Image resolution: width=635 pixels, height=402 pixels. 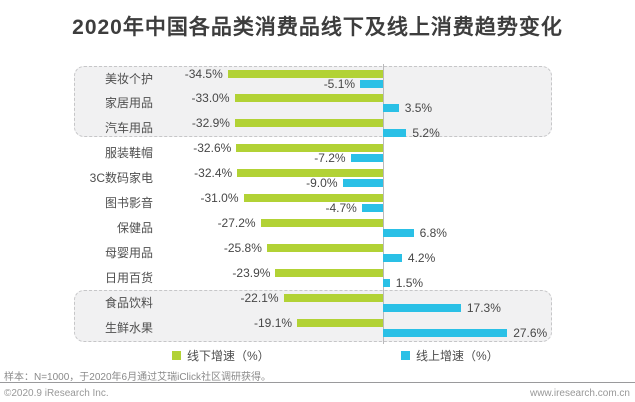 What do you see at coordinates (203, 73) in the screenshot?
I see `offline-value-label: -34.5%` at bounding box center [203, 73].